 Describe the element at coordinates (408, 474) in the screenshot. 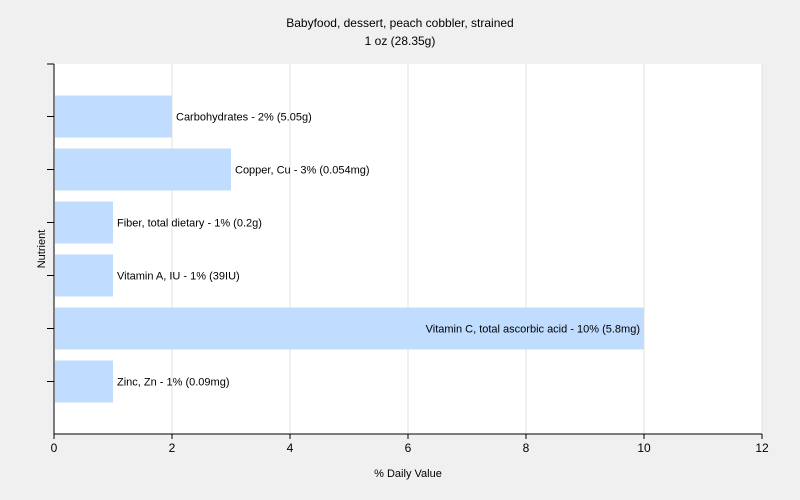

I see `x-axis-label: % Daily Value` at that location.